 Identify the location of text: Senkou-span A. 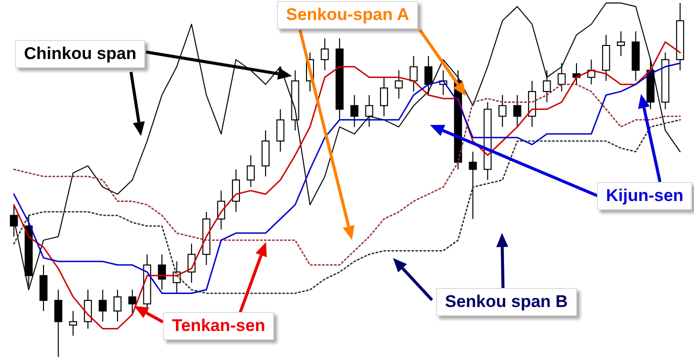
(347, 15).